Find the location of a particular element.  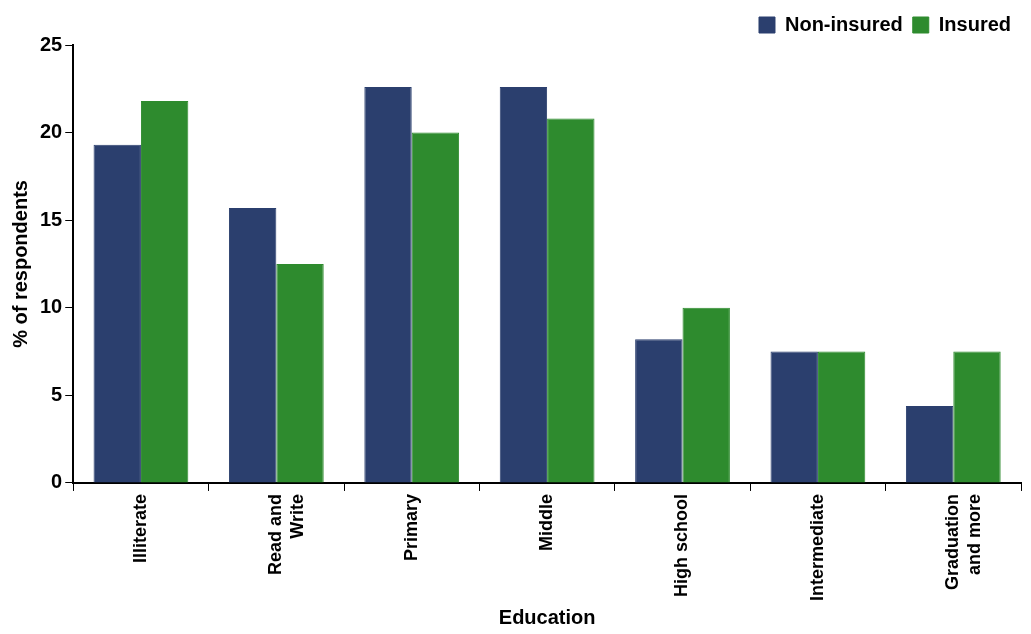

legend-label: Non-insured is located at coordinates (843, 23).